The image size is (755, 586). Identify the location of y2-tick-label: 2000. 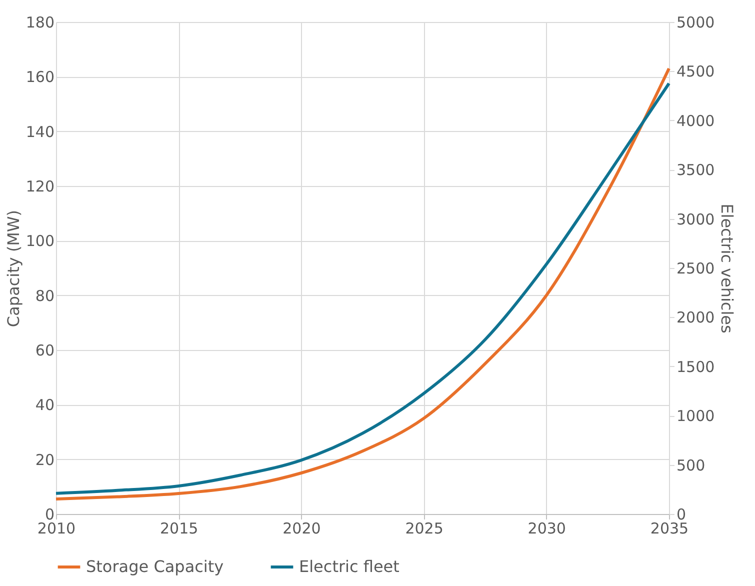
(695, 317).